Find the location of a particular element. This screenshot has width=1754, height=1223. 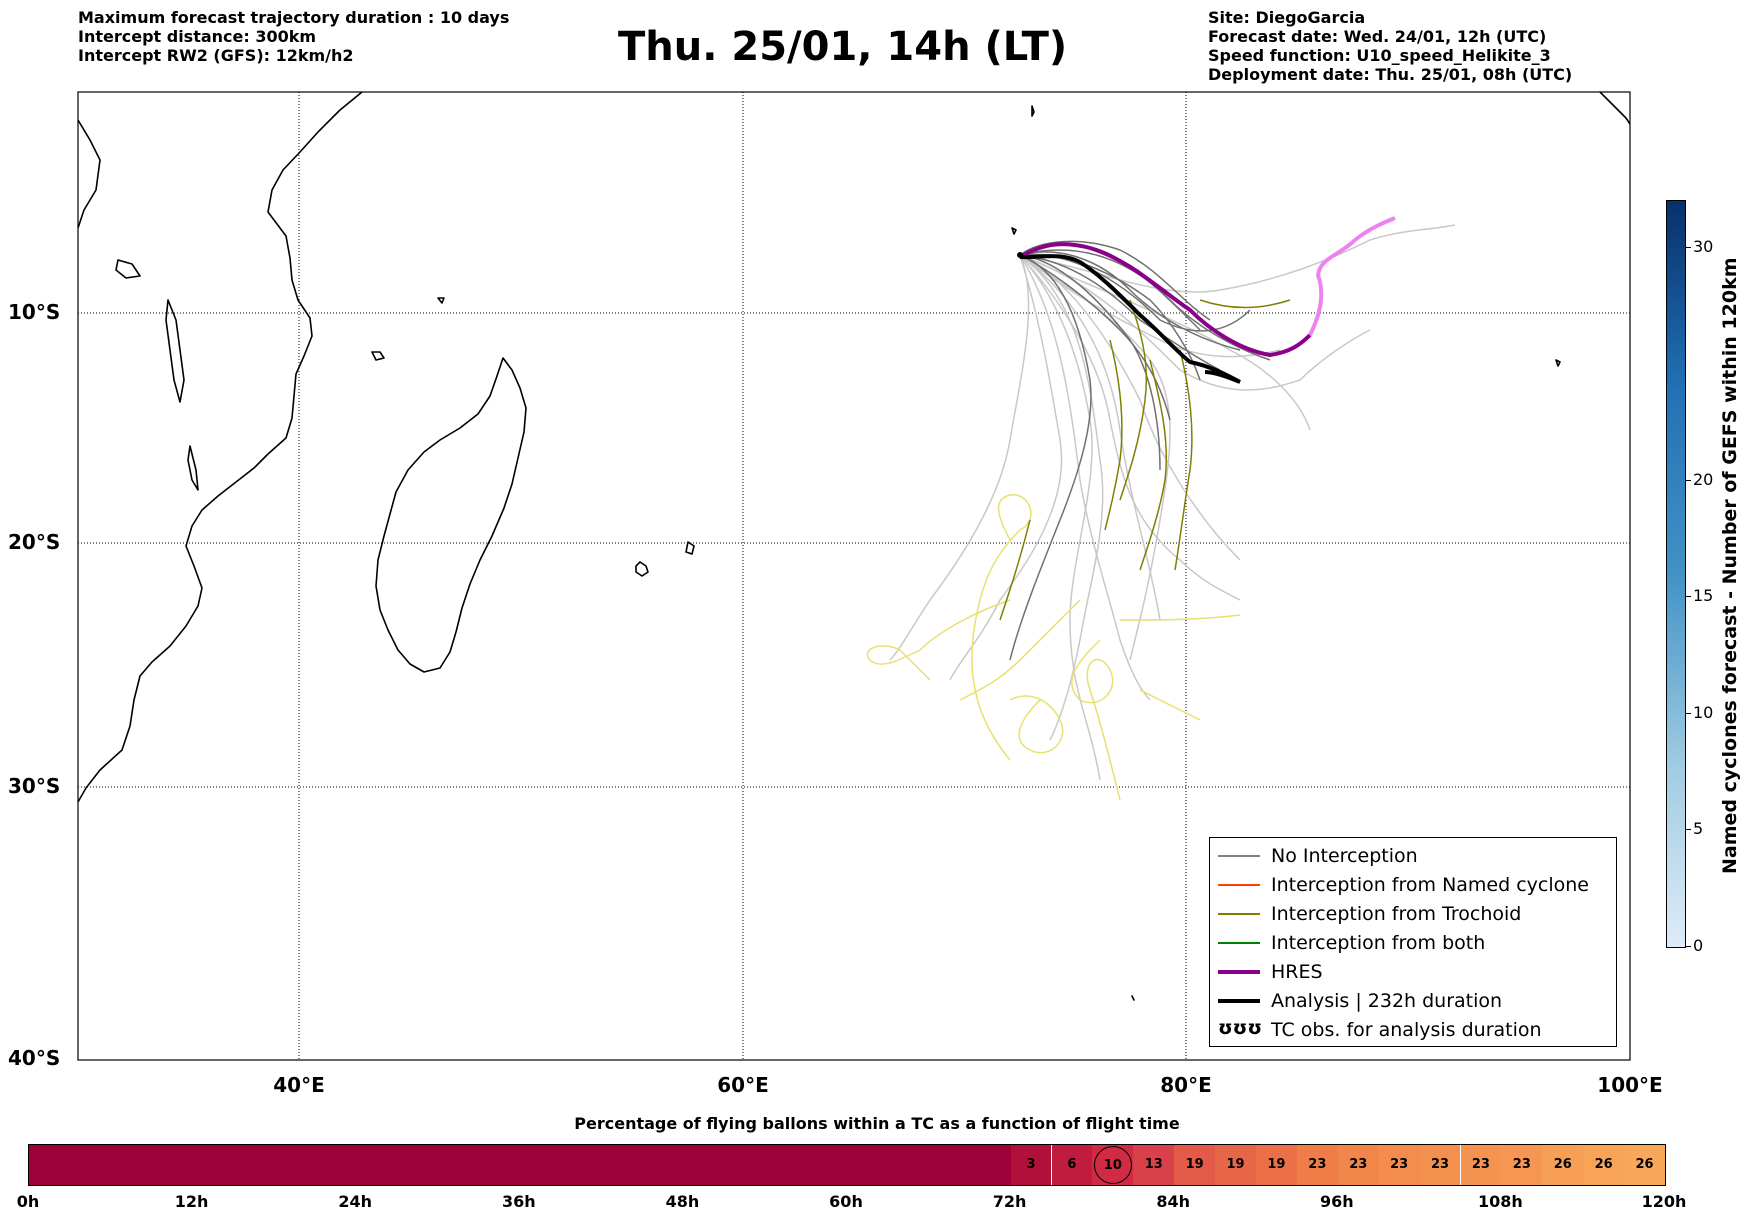

legend-label: Interception from Trochoid is located at coordinates (1396, 914).